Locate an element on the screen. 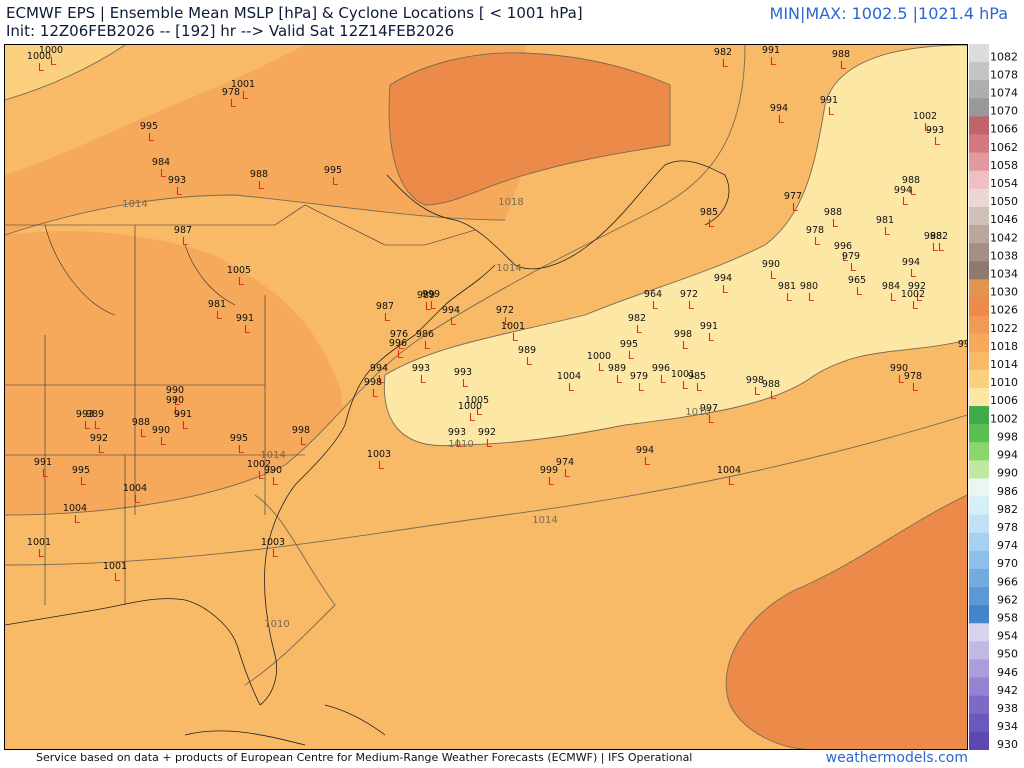  colorbar-tick-label: 994 is located at coordinates (1007, 455).